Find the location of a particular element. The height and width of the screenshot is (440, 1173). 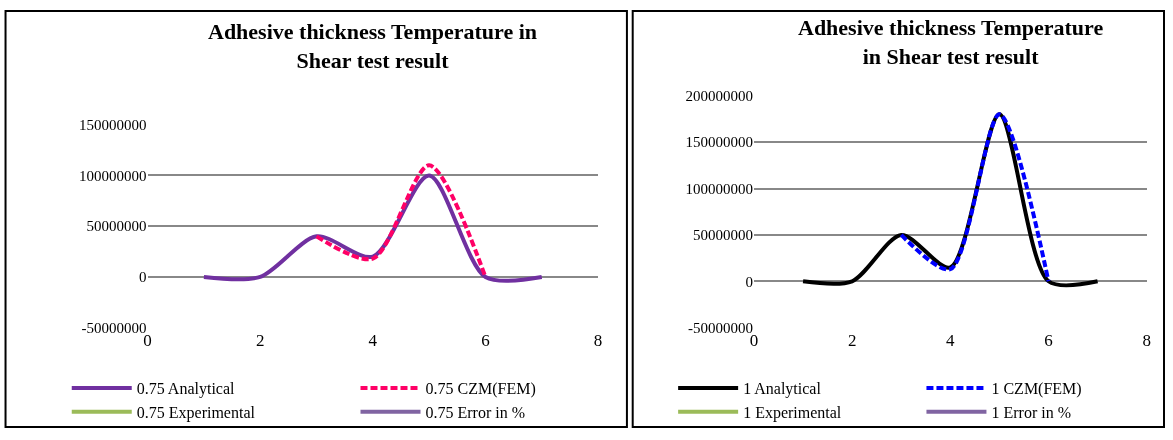

y-tick-label: 200000000 is located at coordinates (719, 96).